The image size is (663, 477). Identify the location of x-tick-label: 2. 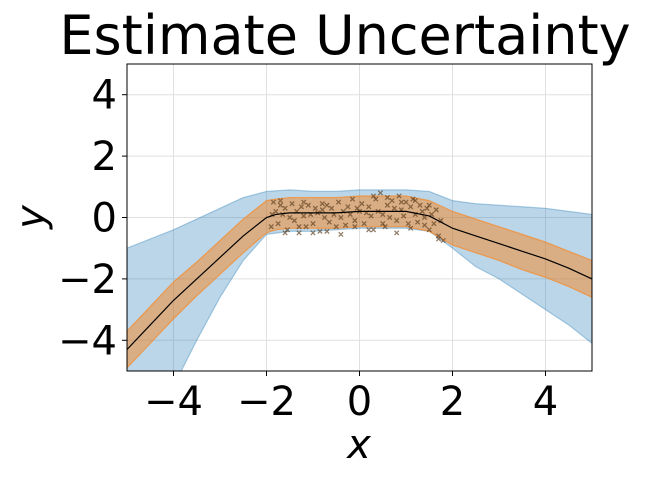
(452, 402).